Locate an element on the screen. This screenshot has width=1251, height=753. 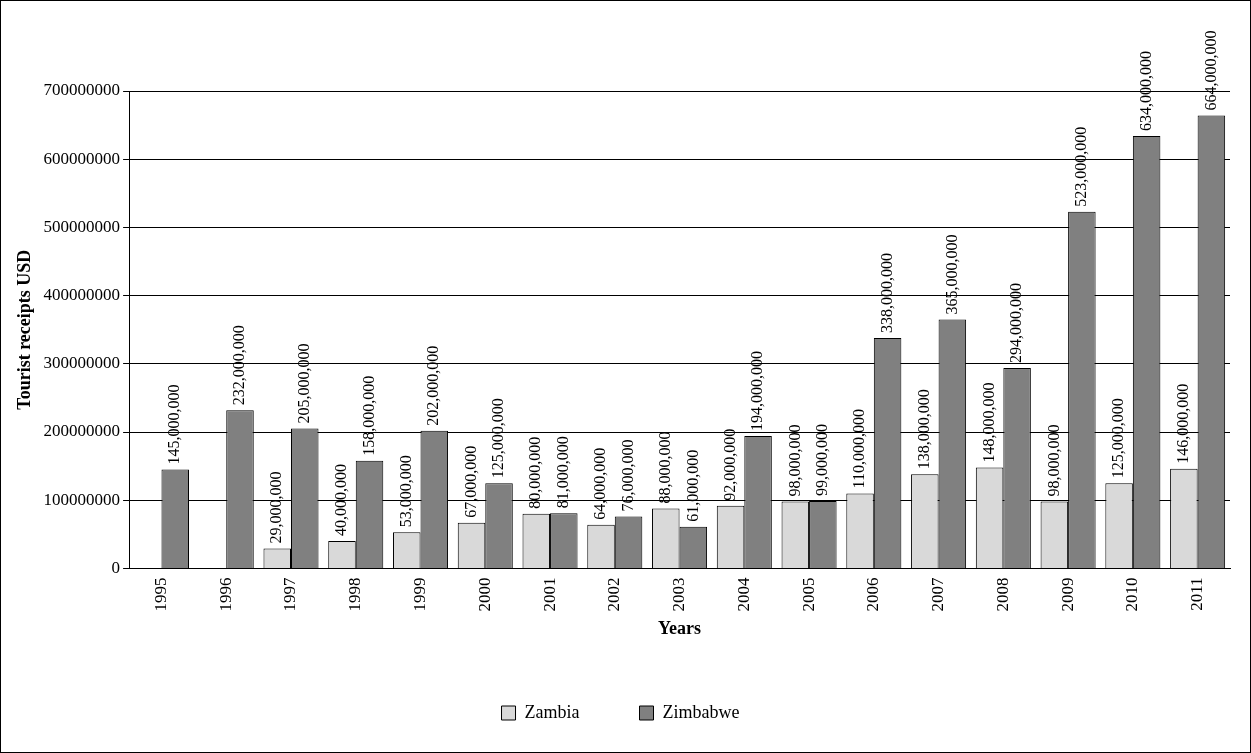
x-tick-label: 2007 is located at coordinates (938, 594).